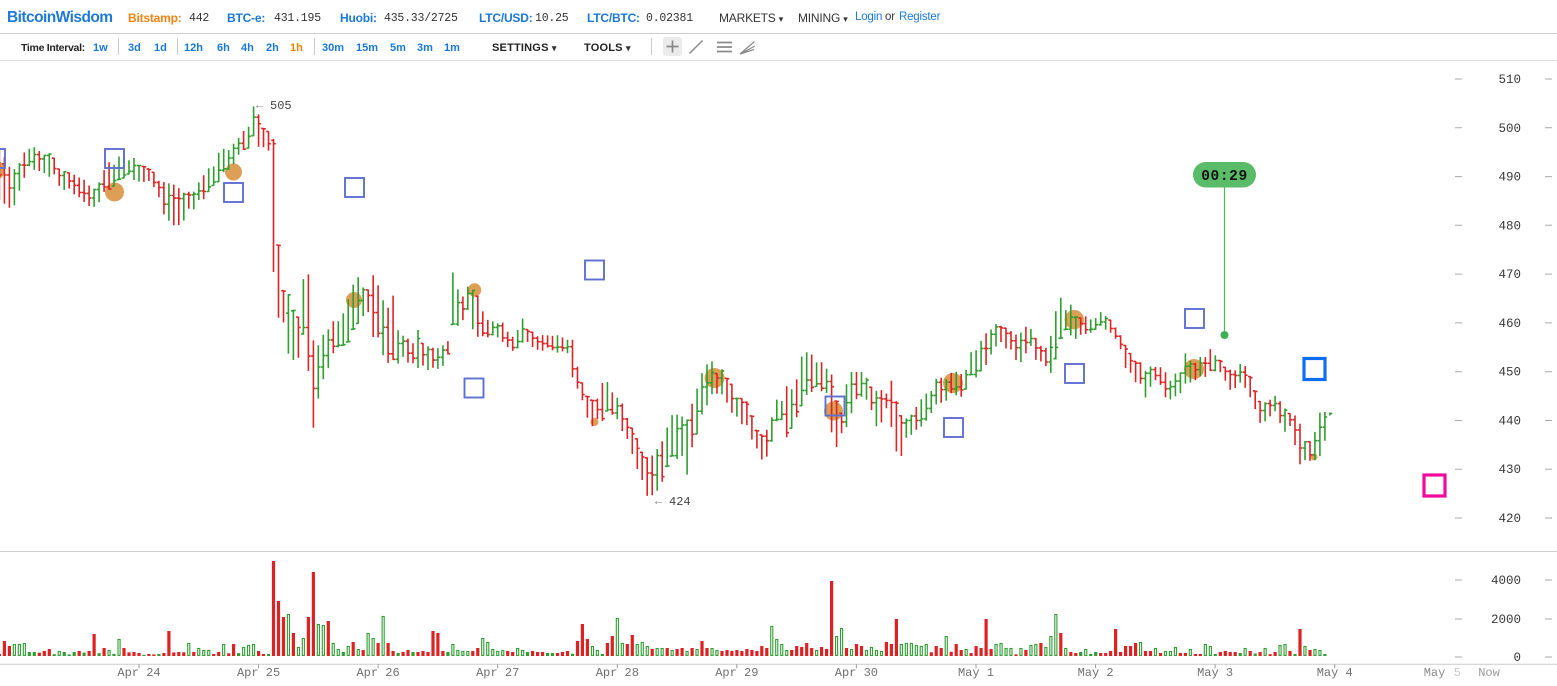 This screenshot has width=1557, height=686. I want to click on svg-text: 00:29, so click(1224, 177).